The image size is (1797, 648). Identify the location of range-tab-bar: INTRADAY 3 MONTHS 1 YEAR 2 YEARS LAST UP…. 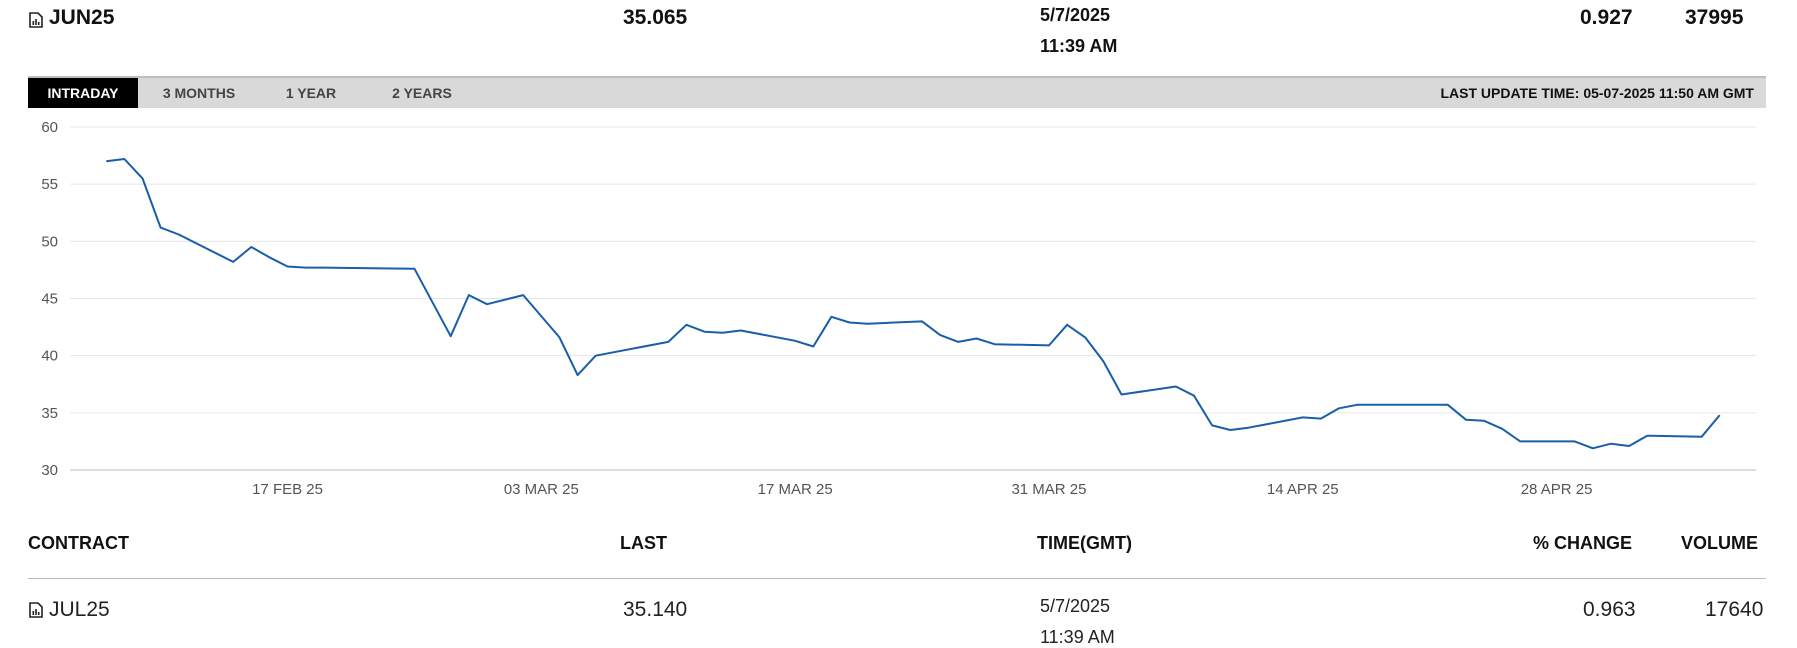
(897, 92).